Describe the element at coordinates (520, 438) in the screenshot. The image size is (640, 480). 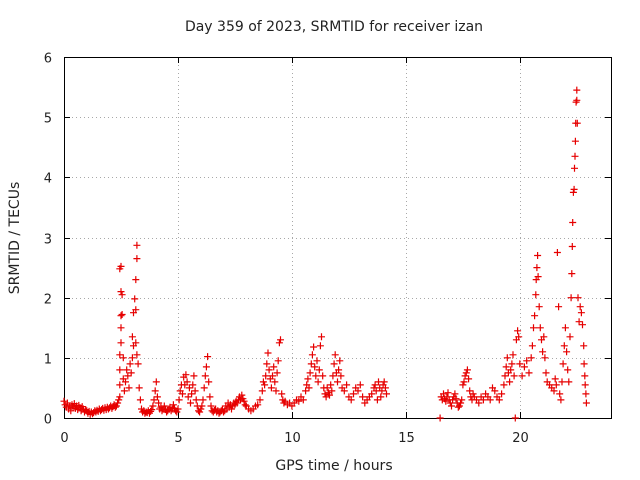
I see `x-tick-label: 20` at that location.